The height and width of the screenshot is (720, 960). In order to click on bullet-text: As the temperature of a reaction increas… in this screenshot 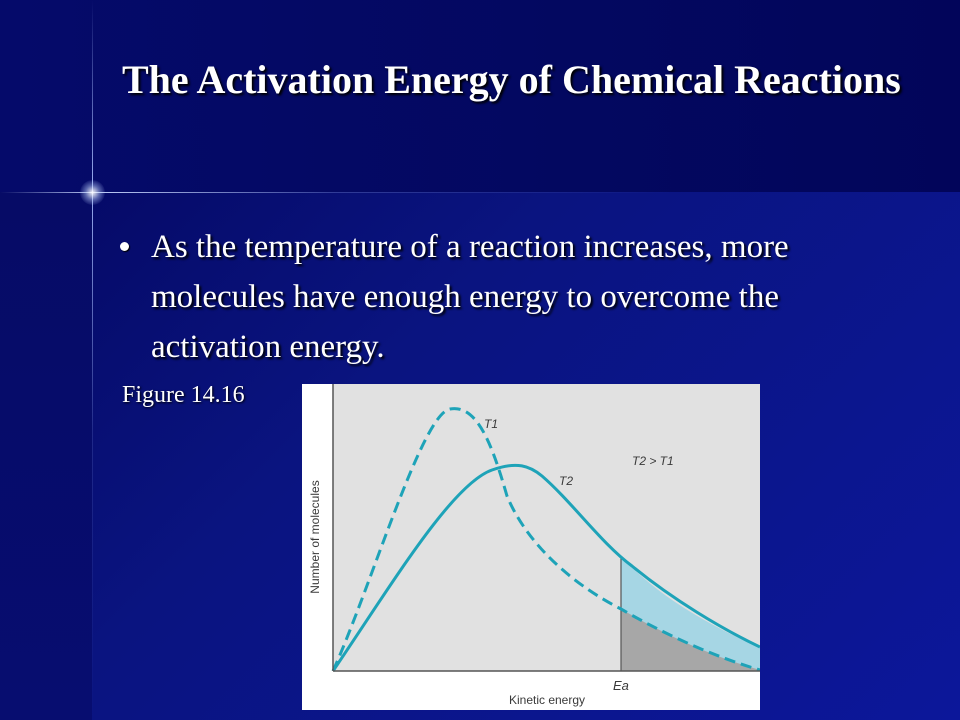, I will do `click(470, 297)`.